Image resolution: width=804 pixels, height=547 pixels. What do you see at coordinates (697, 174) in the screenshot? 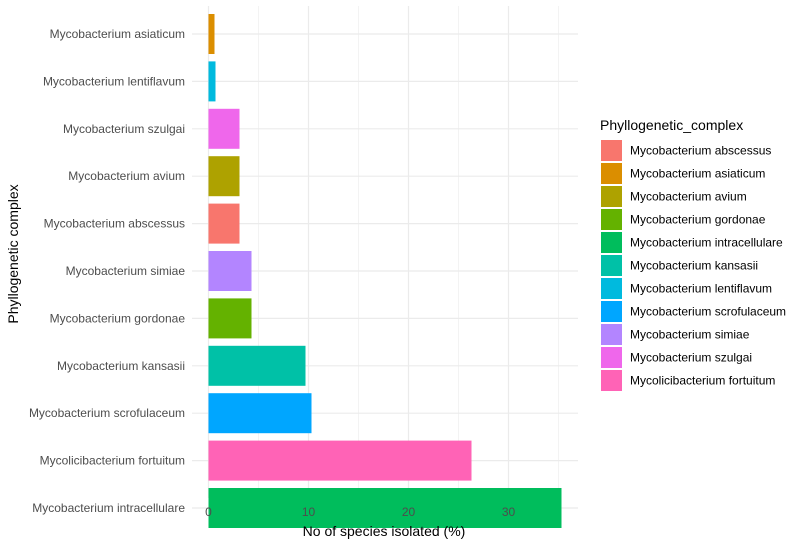
I see `legend-label: Mycobacterium asiaticum` at bounding box center [697, 174].